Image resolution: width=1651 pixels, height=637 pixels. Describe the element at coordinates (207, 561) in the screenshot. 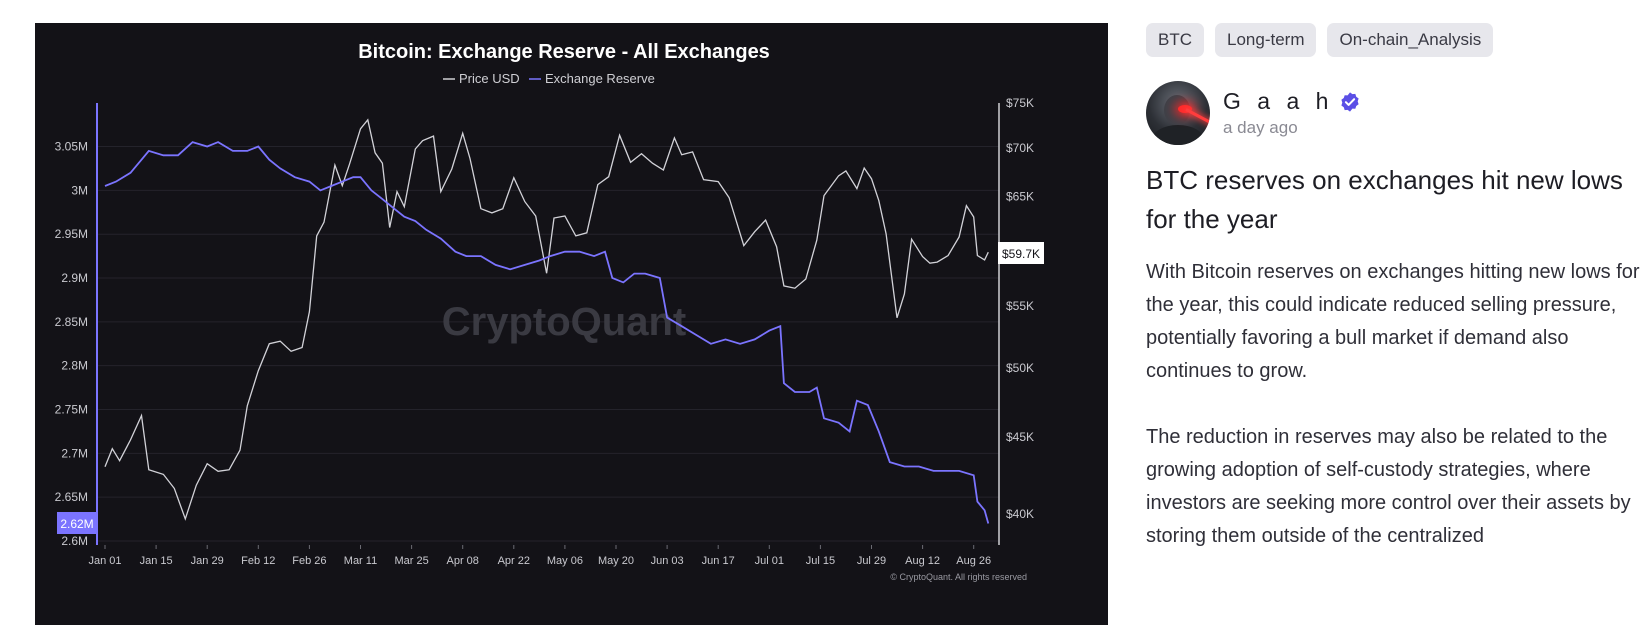

I see `x-axis-tick-label: Jan 29` at that location.